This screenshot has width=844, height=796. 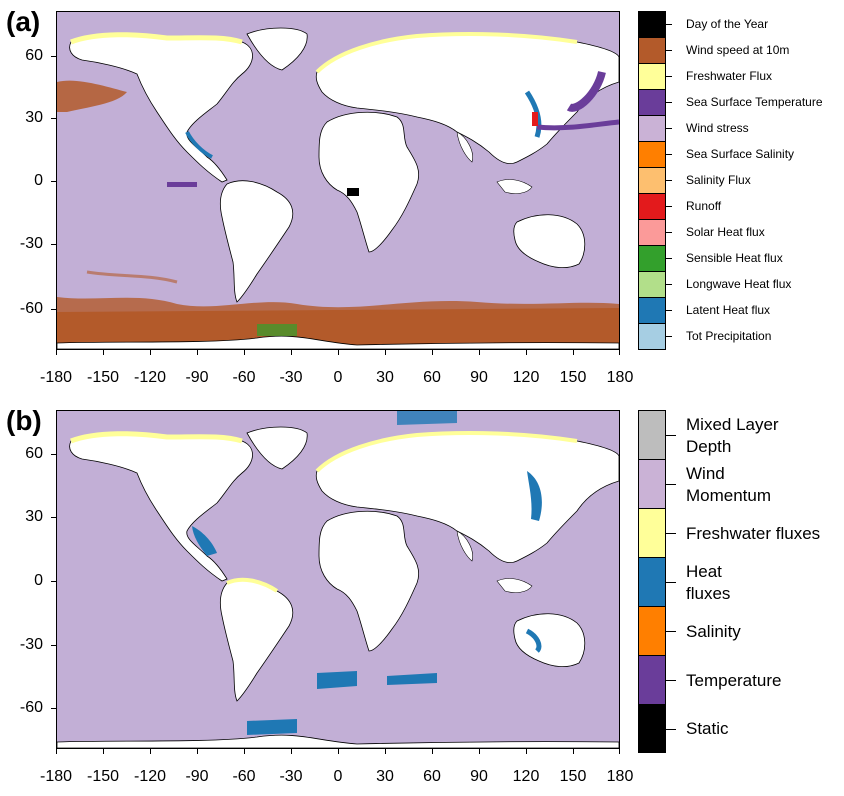 What do you see at coordinates (432, 776) in the screenshot?
I see `xtick-label-b: 60` at bounding box center [432, 776].